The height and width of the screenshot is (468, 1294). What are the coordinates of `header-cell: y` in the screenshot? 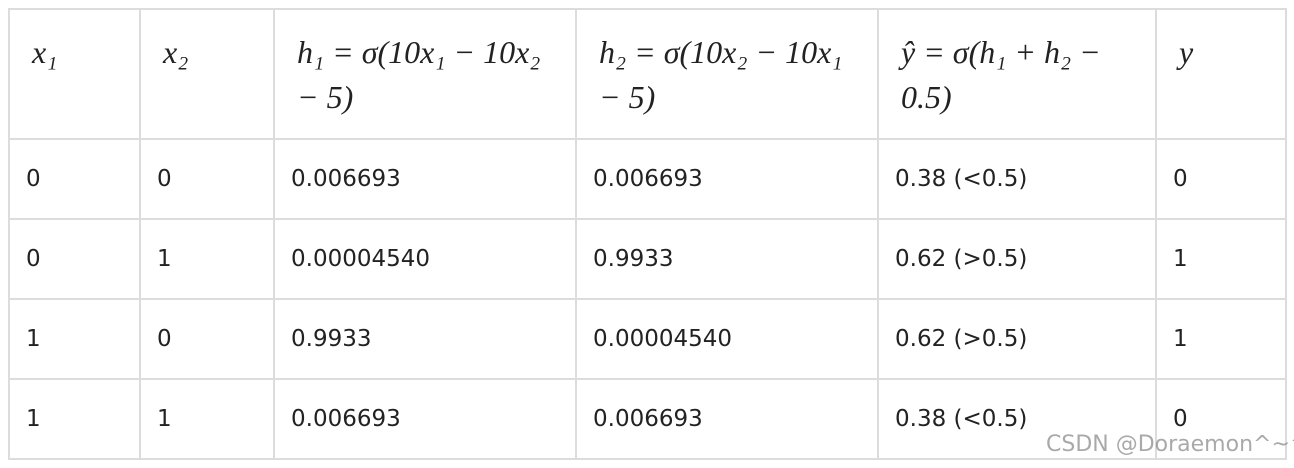 It's located at (1221, 74).